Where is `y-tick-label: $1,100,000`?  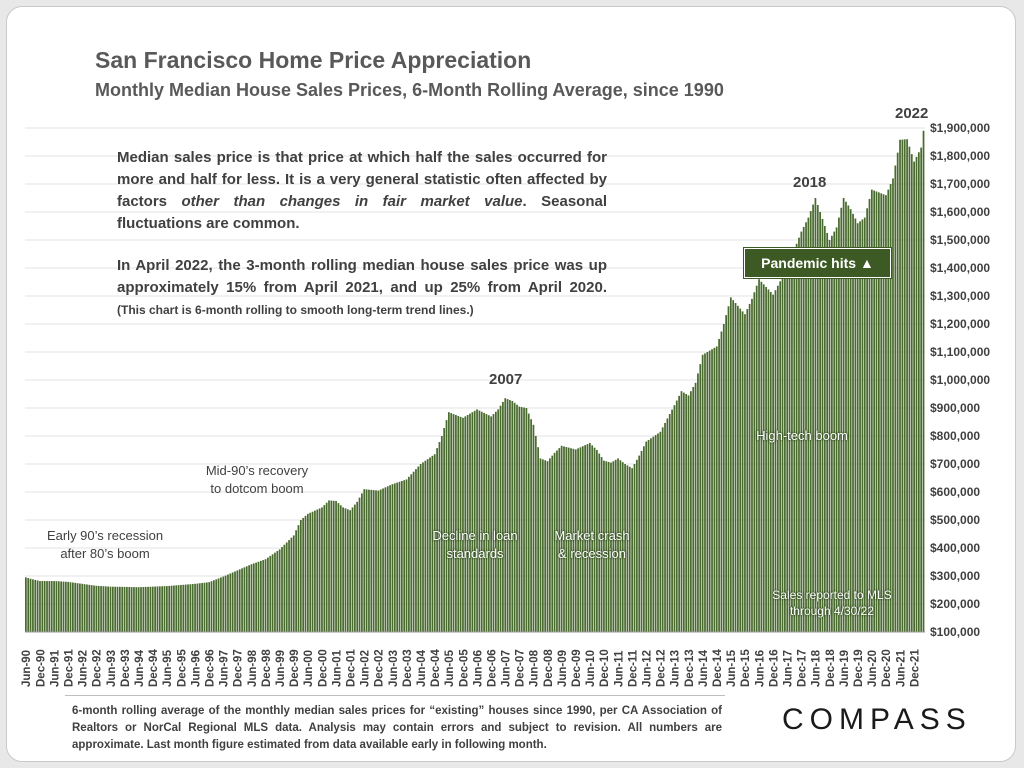
y-tick-label: $1,100,000 is located at coordinates (960, 352).